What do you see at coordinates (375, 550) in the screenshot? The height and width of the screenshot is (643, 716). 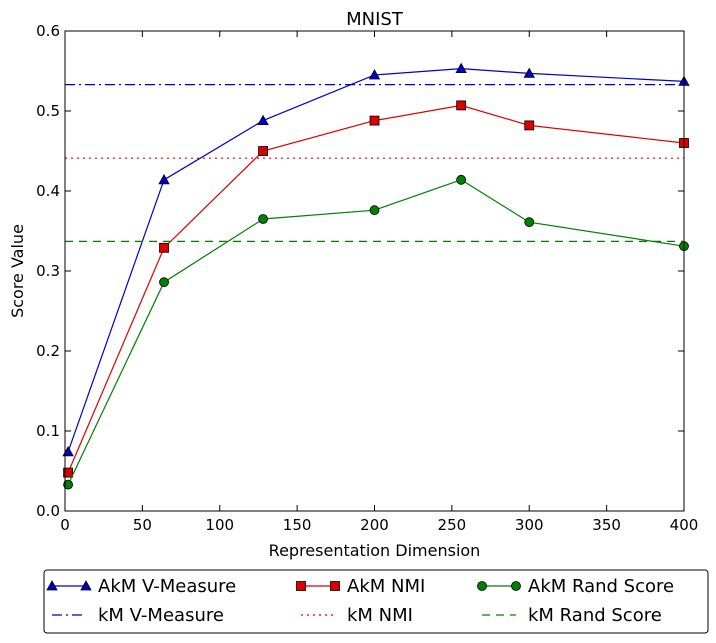 I see `x-axis-label: Representation Dimension` at bounding box center [375, 550].